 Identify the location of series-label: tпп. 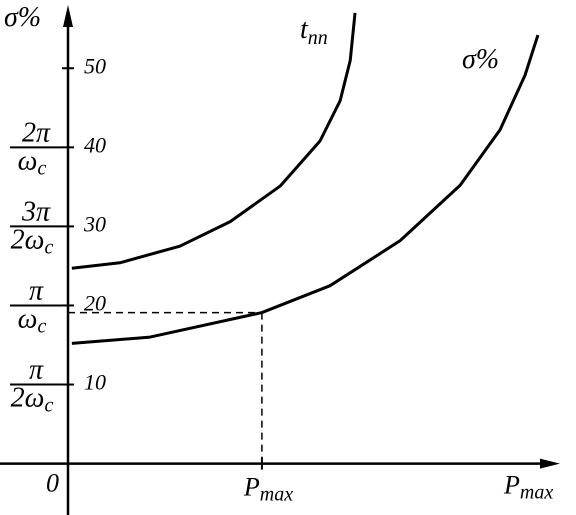
(314, 31).